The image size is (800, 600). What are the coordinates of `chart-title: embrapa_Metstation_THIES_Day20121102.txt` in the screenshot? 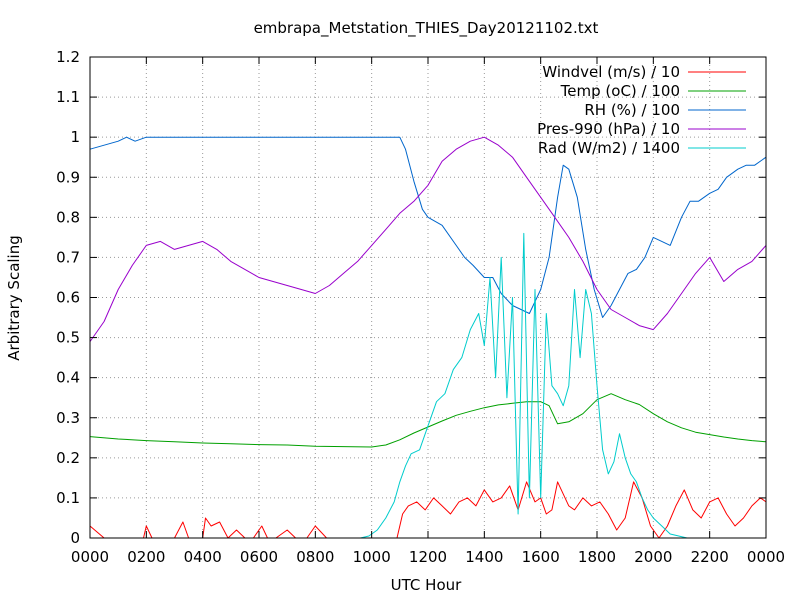 It's located at (426, 28).